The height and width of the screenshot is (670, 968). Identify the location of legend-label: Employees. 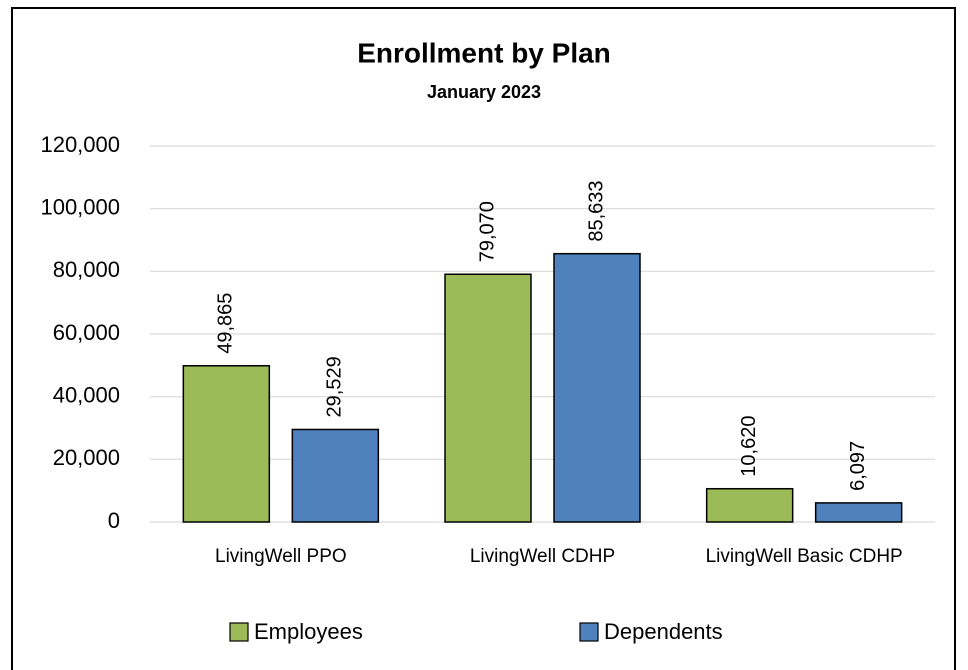
(308, 631).